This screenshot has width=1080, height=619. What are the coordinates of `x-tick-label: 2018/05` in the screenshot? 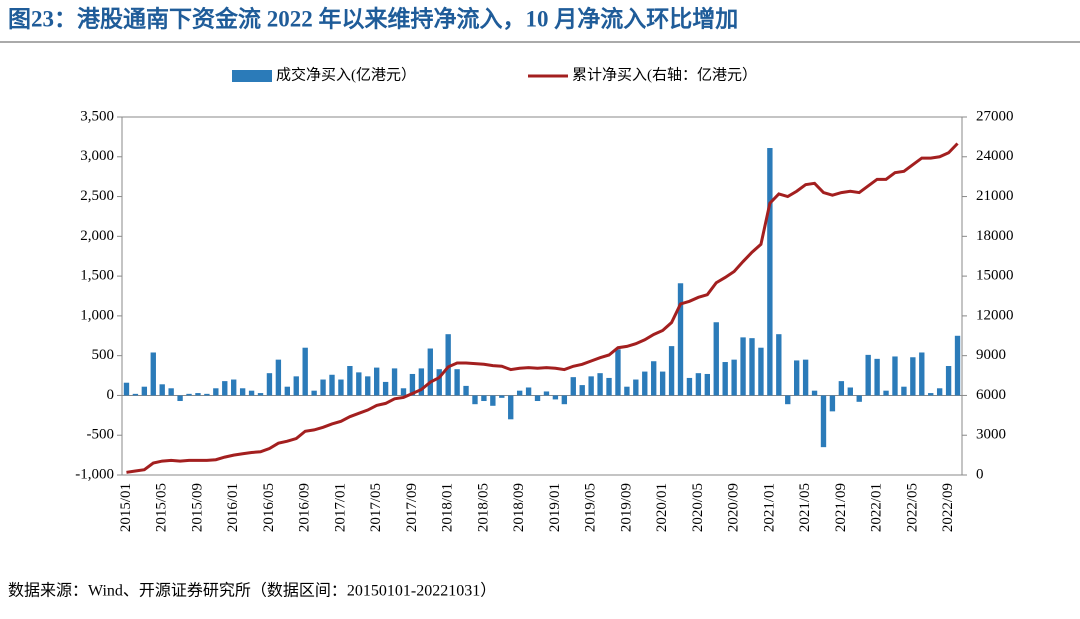 It's located at (483, 507).